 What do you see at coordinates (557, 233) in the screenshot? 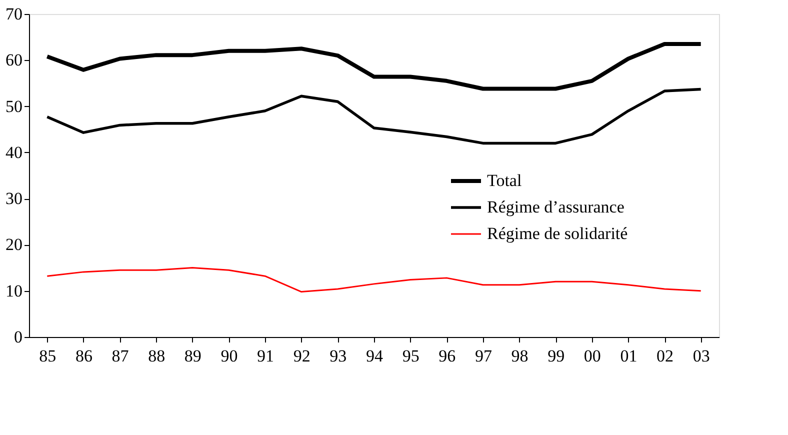
I see `legend-label: Régime de solidarité` at bounding box center [557, 233].